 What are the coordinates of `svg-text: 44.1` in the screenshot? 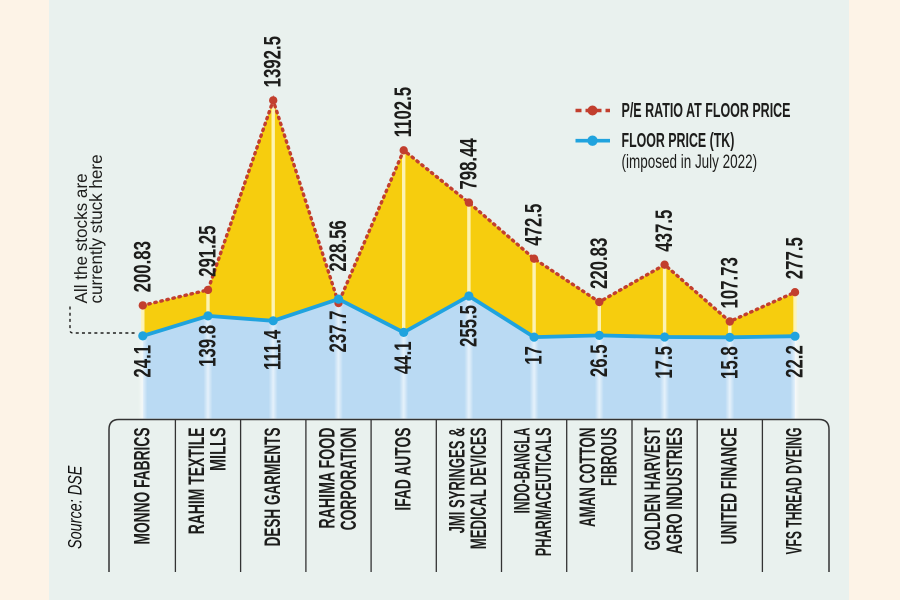 It's located at (403, 357).